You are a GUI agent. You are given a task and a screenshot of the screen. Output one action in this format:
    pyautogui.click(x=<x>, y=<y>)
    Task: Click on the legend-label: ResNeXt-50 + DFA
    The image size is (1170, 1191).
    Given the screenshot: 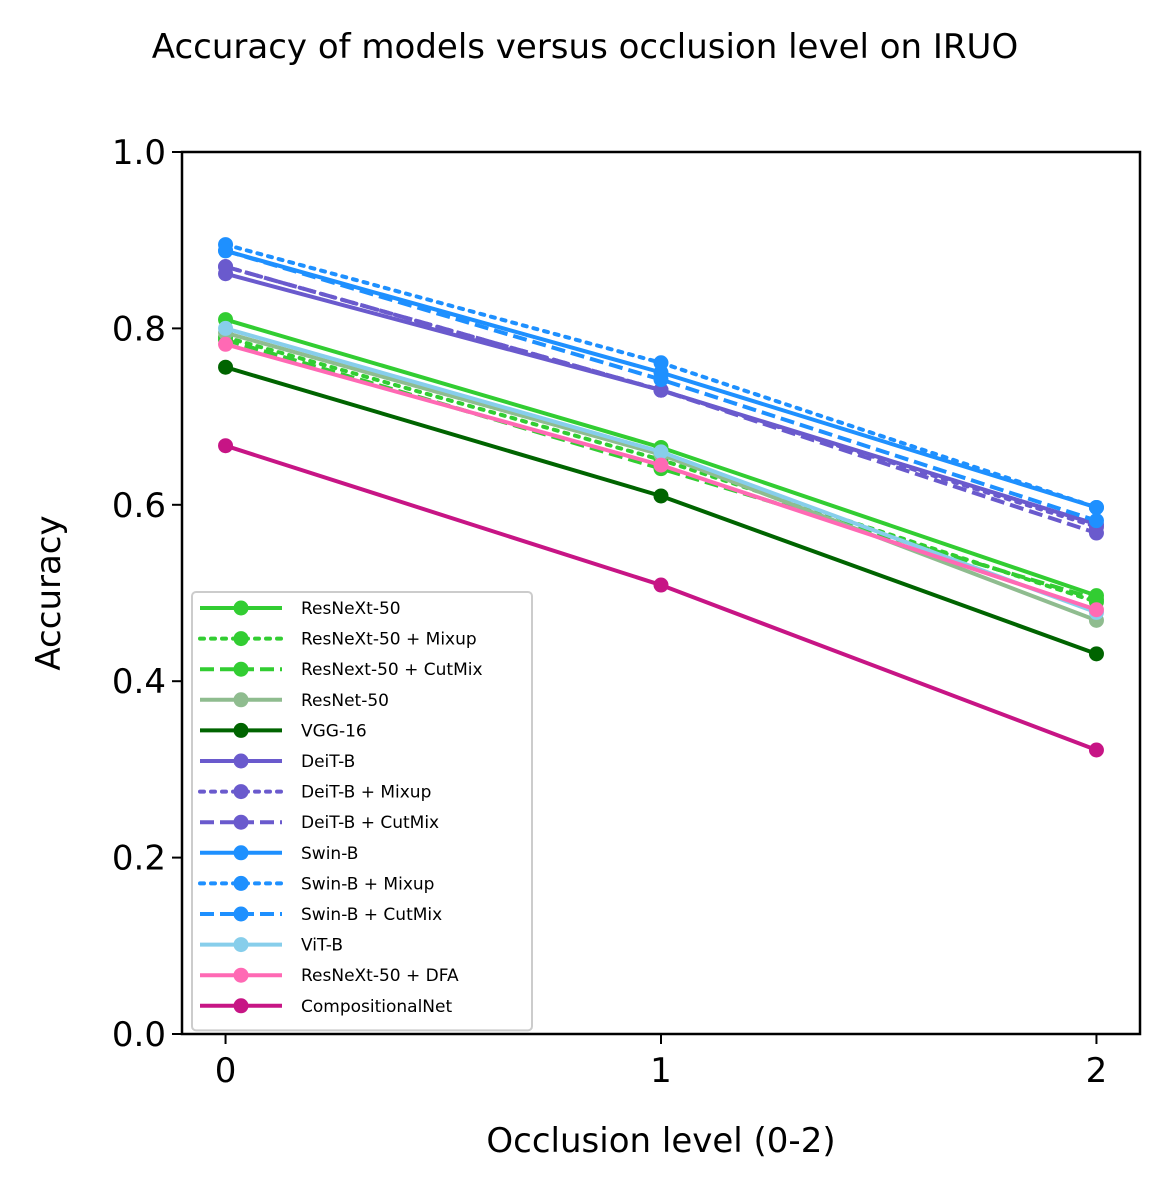 What is the action you would take?
    pyautogui.click(x=380, y=976)
    